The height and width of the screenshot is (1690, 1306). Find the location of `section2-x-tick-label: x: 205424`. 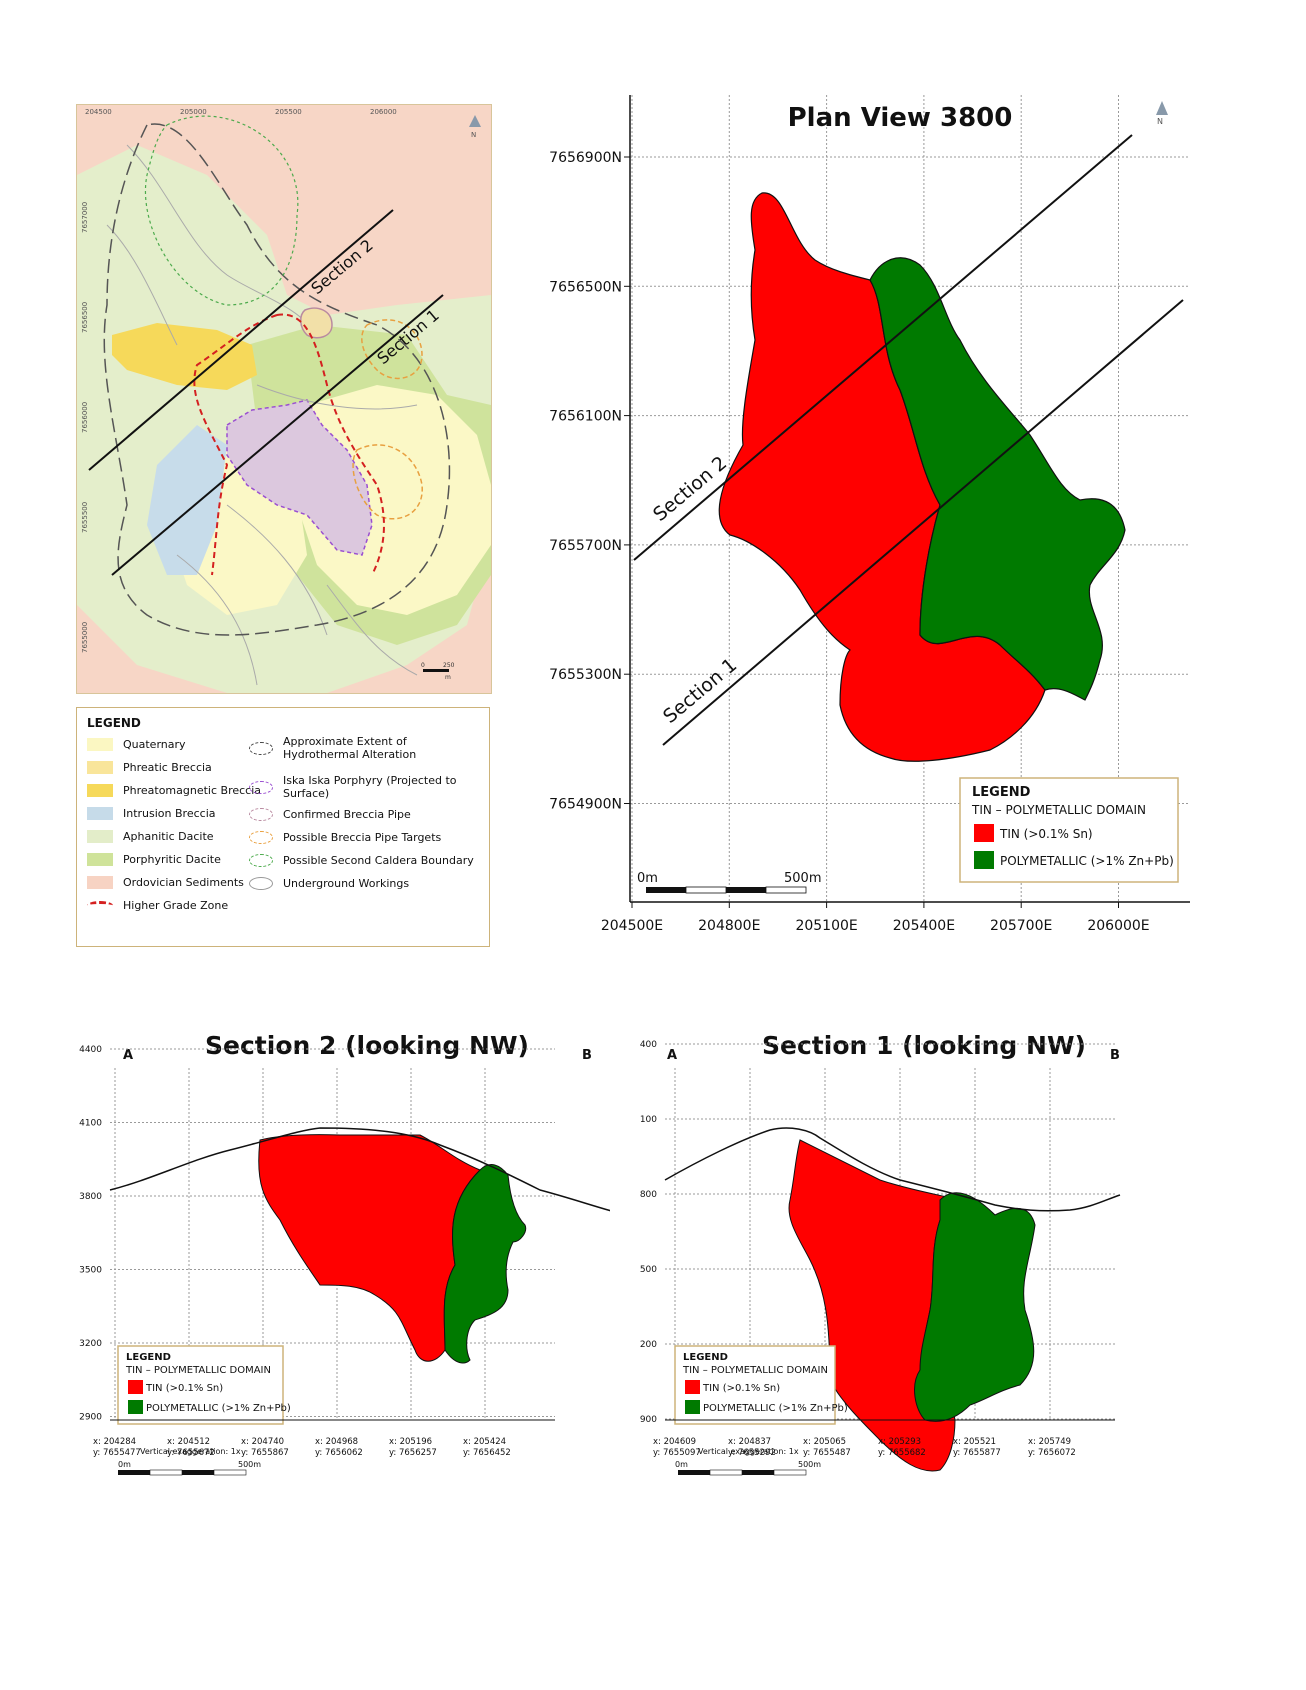

section2-x-tick-label: x: 205424 is located at coordinates (484, 1442).